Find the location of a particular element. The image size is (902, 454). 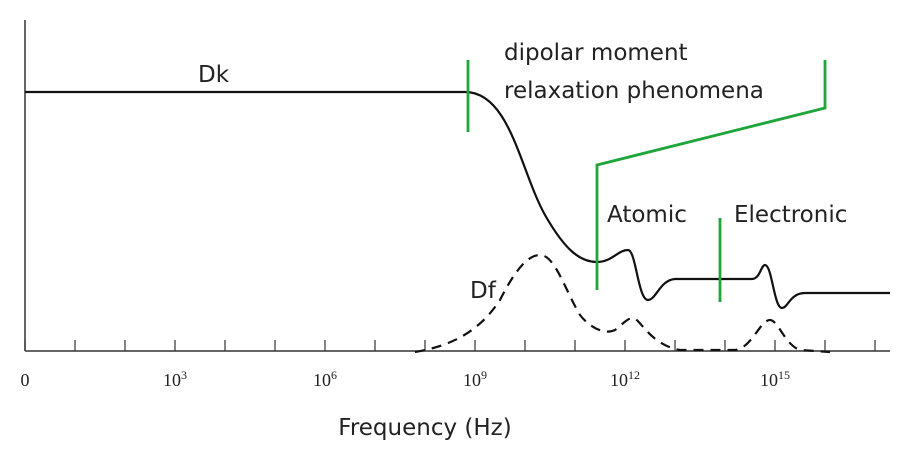

tick-exponent: 15 is located at coordinates (784, 375).